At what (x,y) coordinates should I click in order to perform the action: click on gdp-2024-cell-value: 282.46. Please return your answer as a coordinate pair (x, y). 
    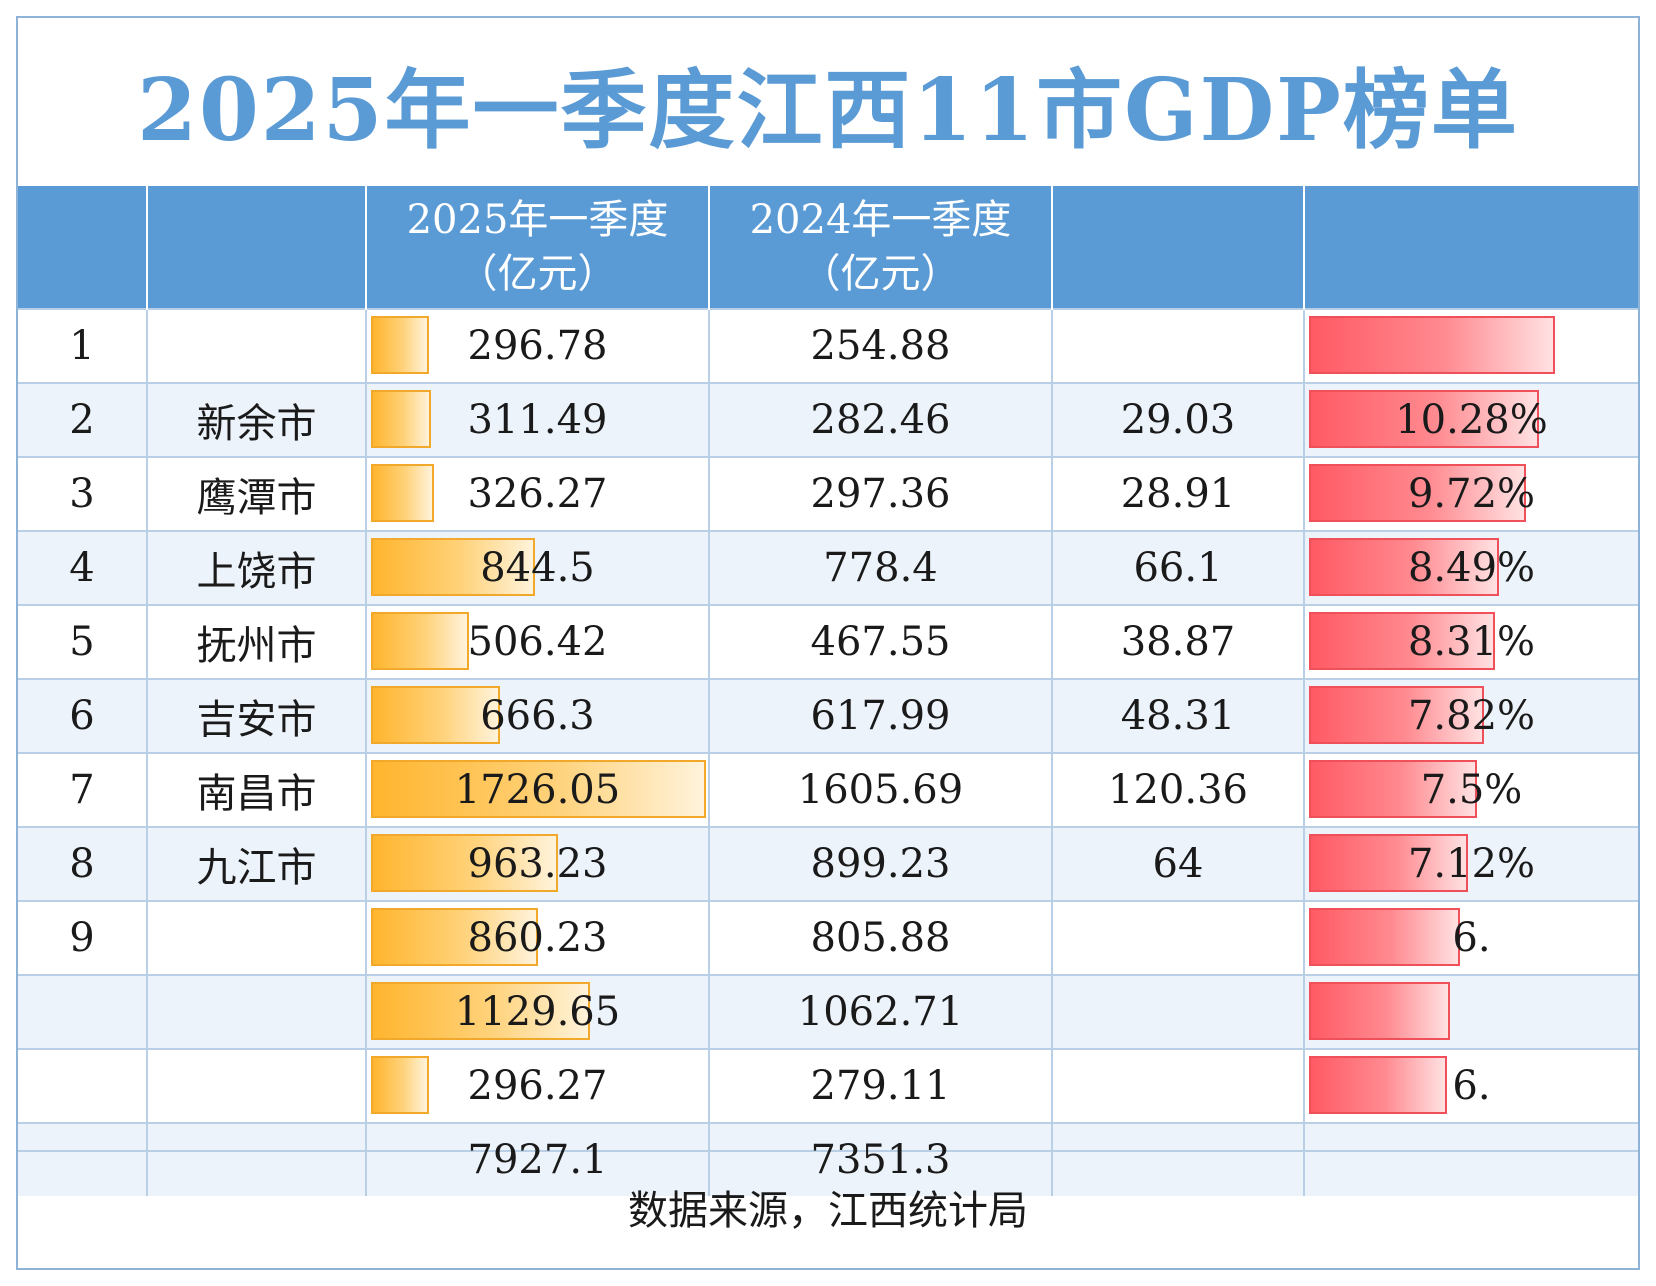
    Looking at the image, I should click on (880, 420).